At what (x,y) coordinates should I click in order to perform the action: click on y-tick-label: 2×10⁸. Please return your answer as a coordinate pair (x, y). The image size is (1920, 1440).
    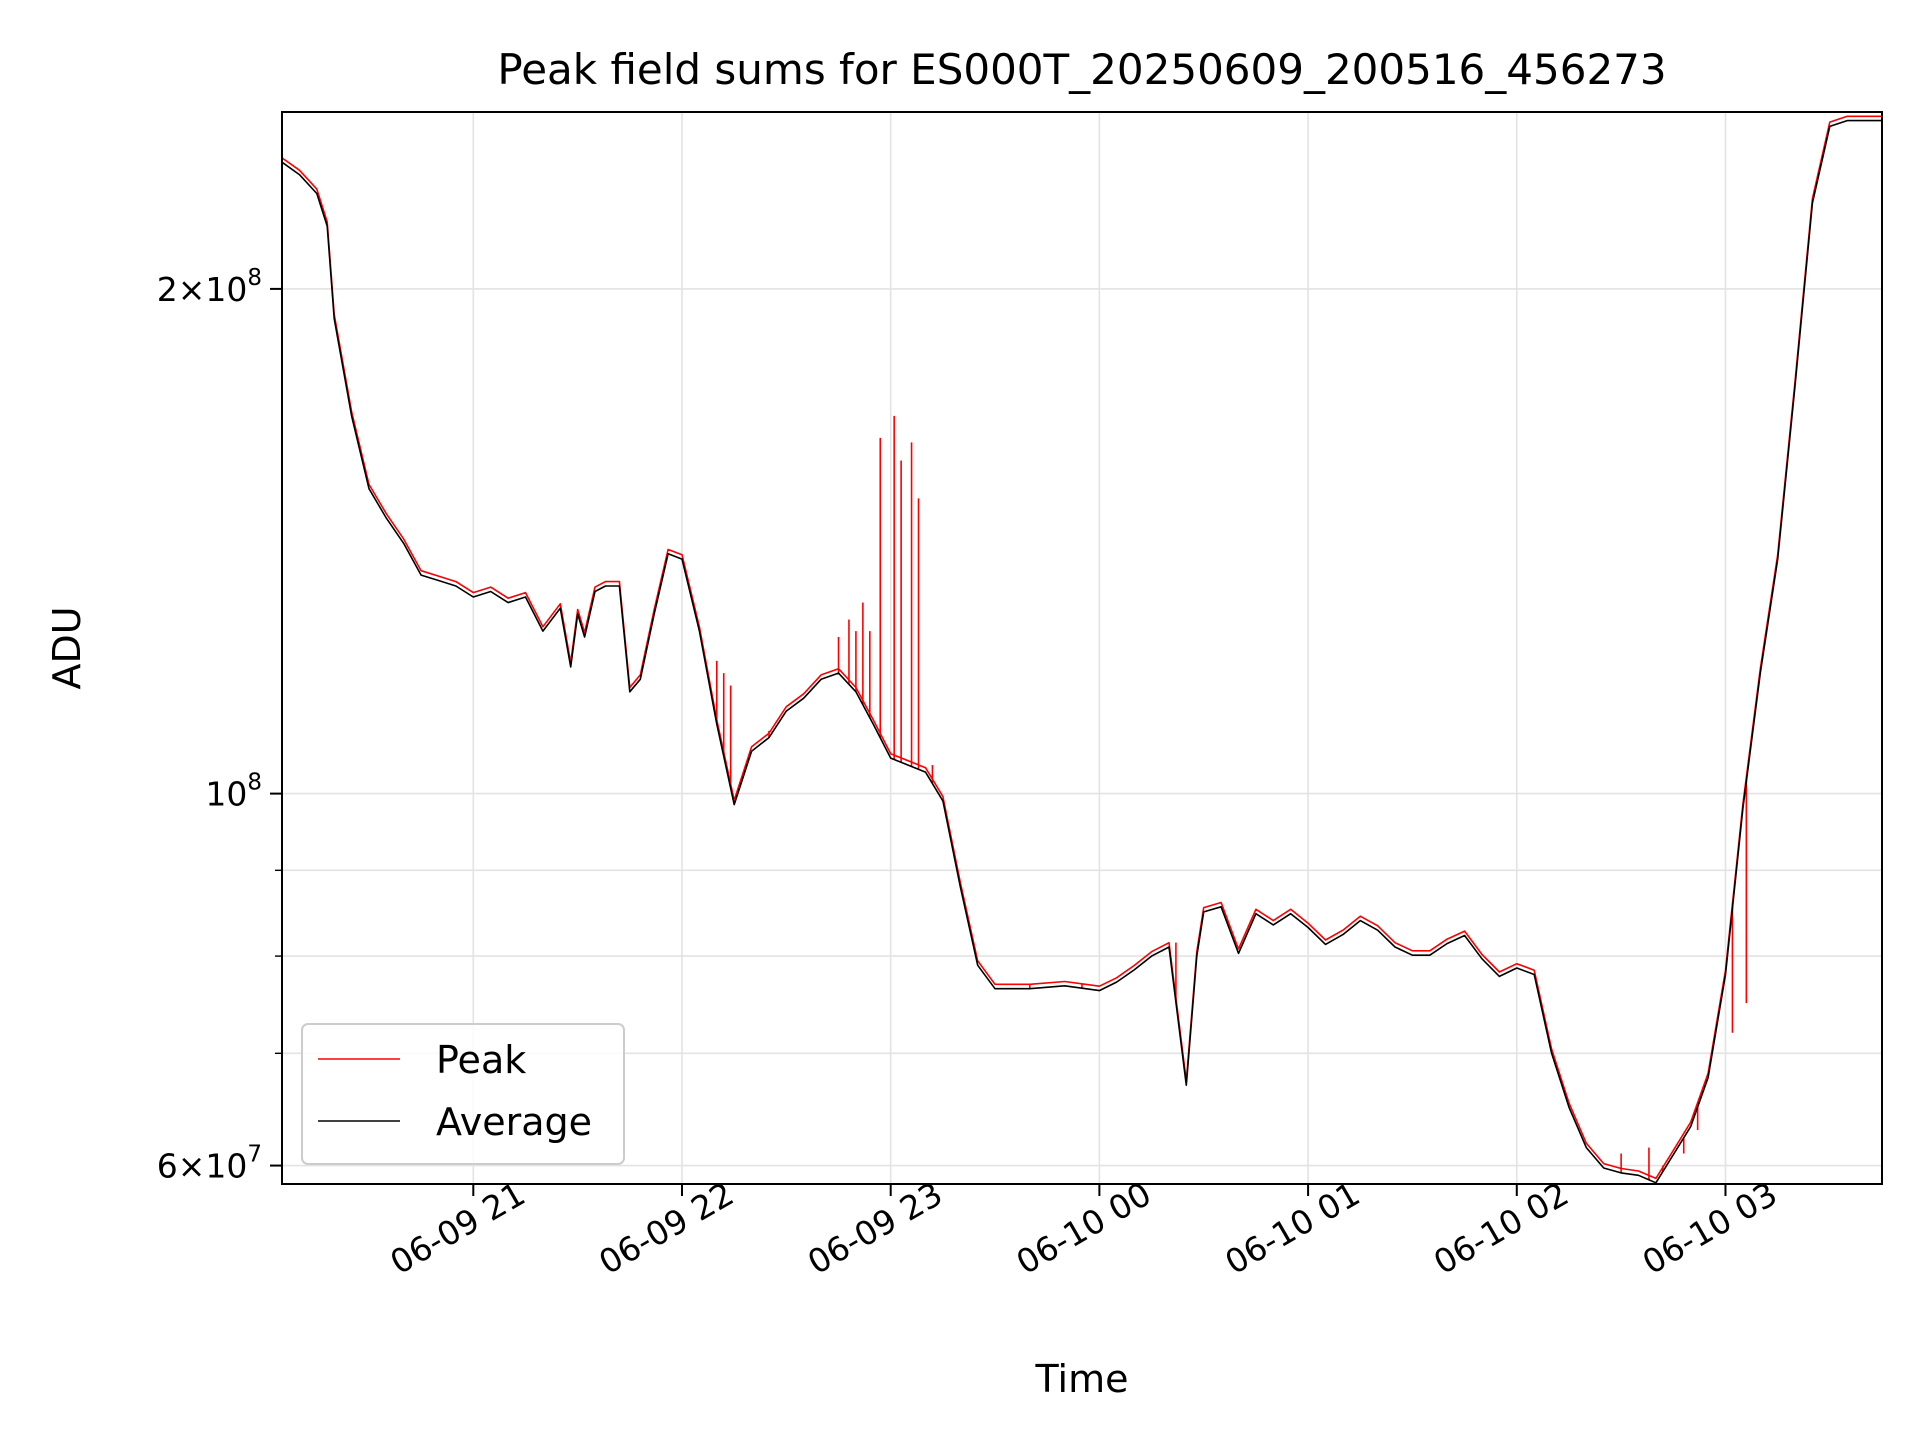
    Looking at the image, I should click on (209, 287).